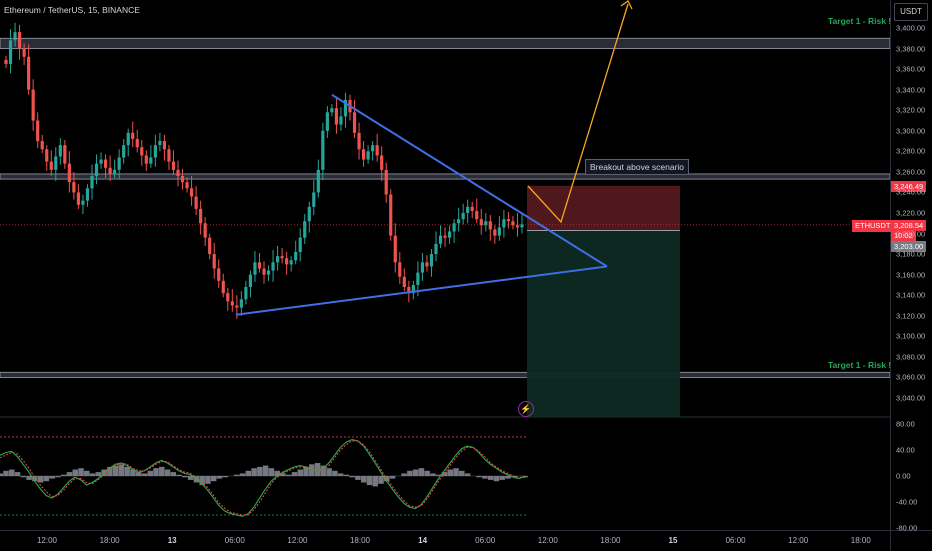 This screenshot has height=551, width=932. What do you see at coordinates (911, 275) in the screenshot?
I see `price-tick-label: 3,160.00` at bounding box center [911, 275].